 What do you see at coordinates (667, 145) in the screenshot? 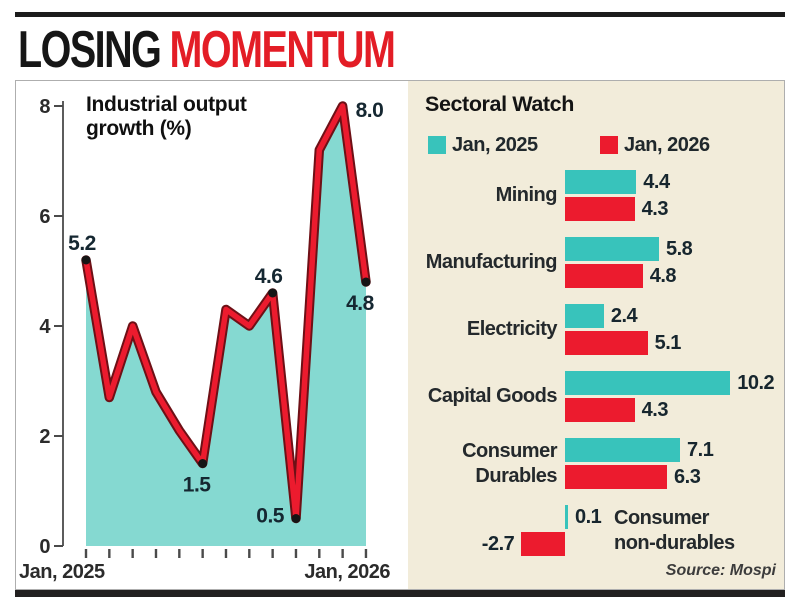
I see `legend-label-jan2026: Jan, 2026` at bounding box center [667, 145].